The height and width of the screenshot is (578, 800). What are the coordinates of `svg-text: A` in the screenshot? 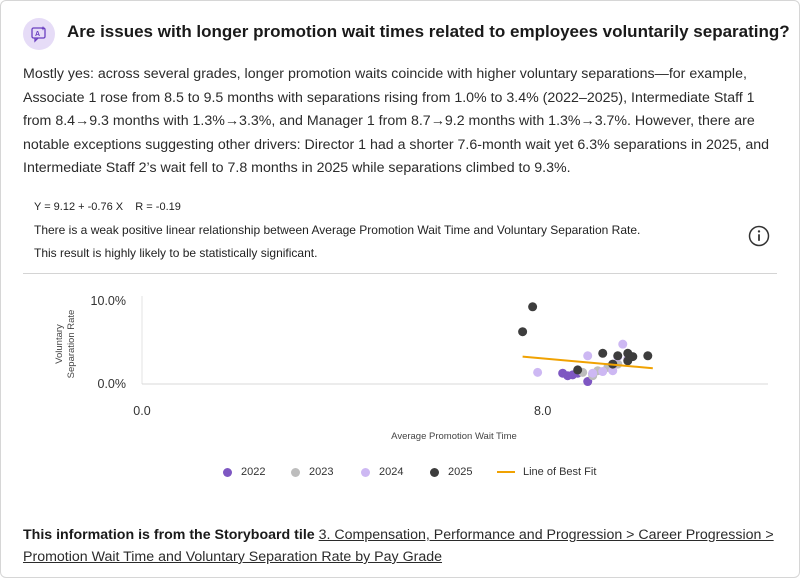 It's located at (37, 34).